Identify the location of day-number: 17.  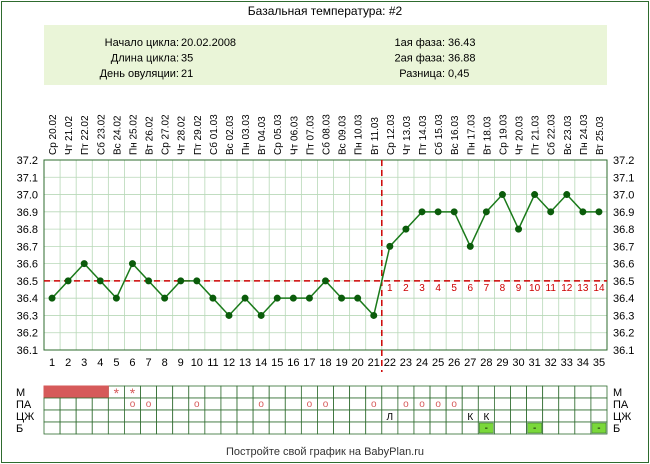
(309, 363).